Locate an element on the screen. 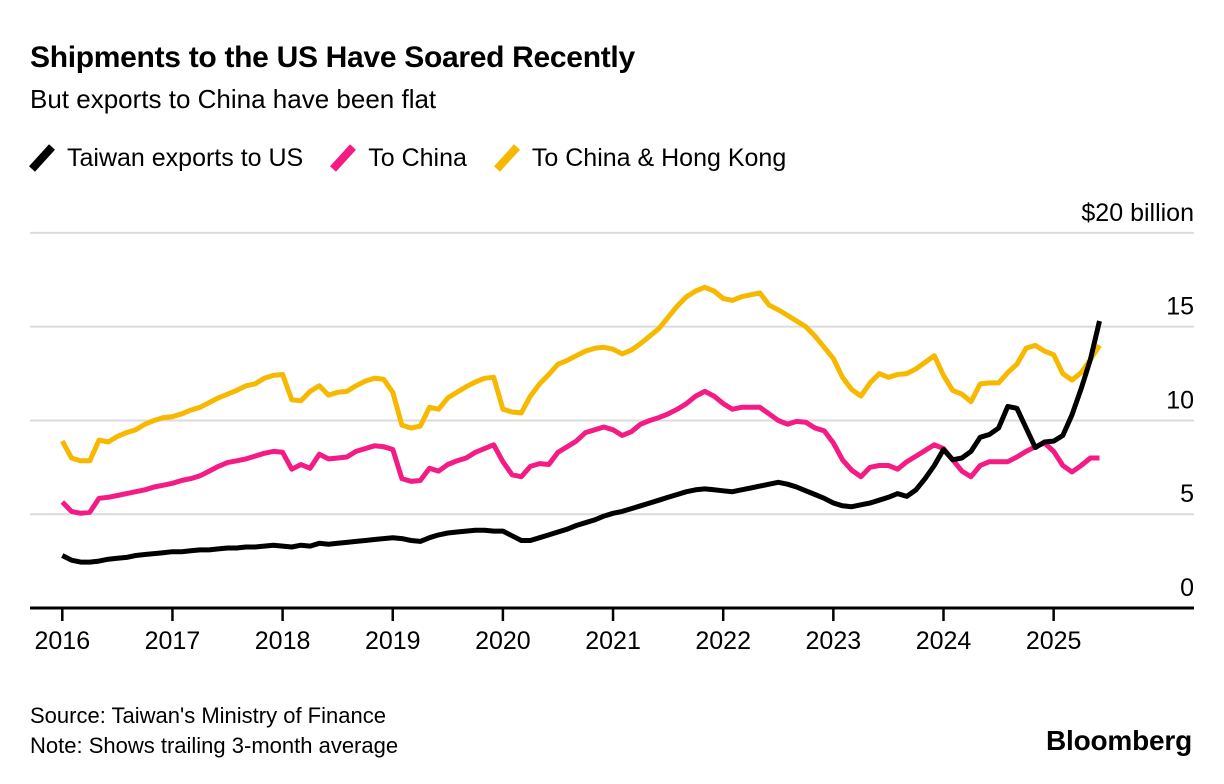  legend-item: To China & Hong Kong is located at coordinates (639, 158).